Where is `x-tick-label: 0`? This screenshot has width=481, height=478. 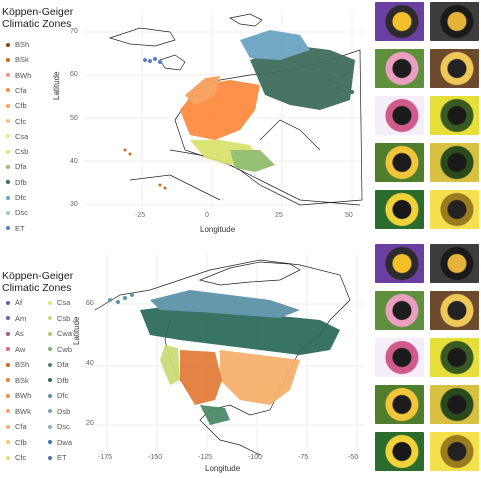
x-tick-label: 0 is located at coordinates (207, 215).